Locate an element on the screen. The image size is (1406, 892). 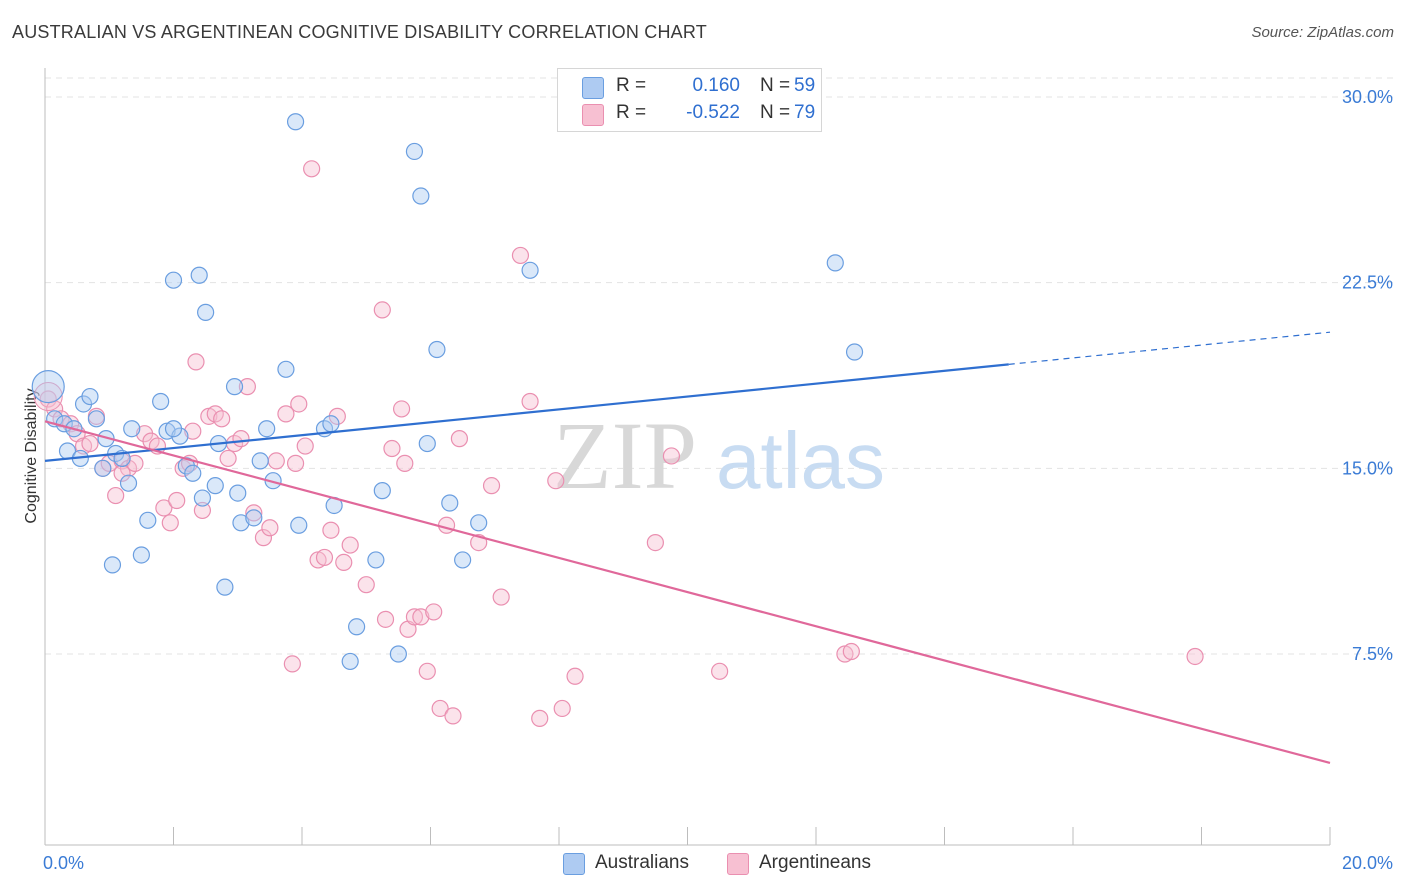
x-tick-label: 0.0% is located at coordinates (63, 863).